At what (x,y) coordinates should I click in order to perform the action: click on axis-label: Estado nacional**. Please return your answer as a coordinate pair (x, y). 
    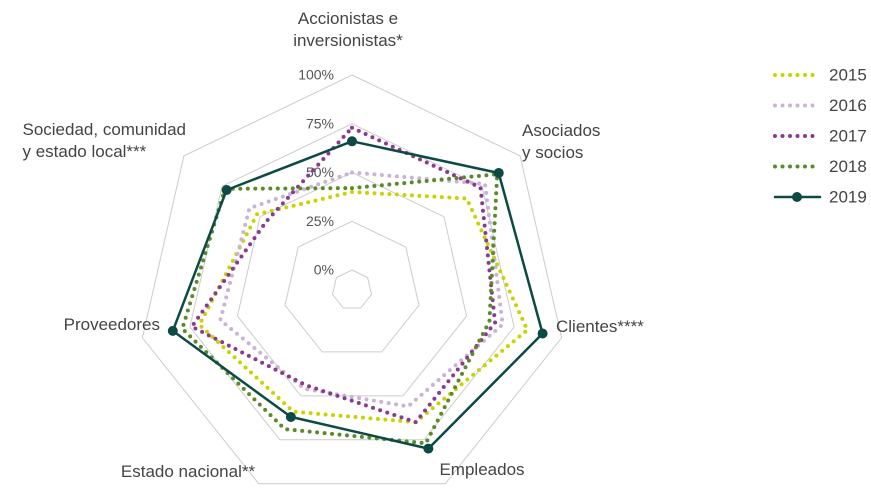
    Looking at the image, I should click on (188, 471).